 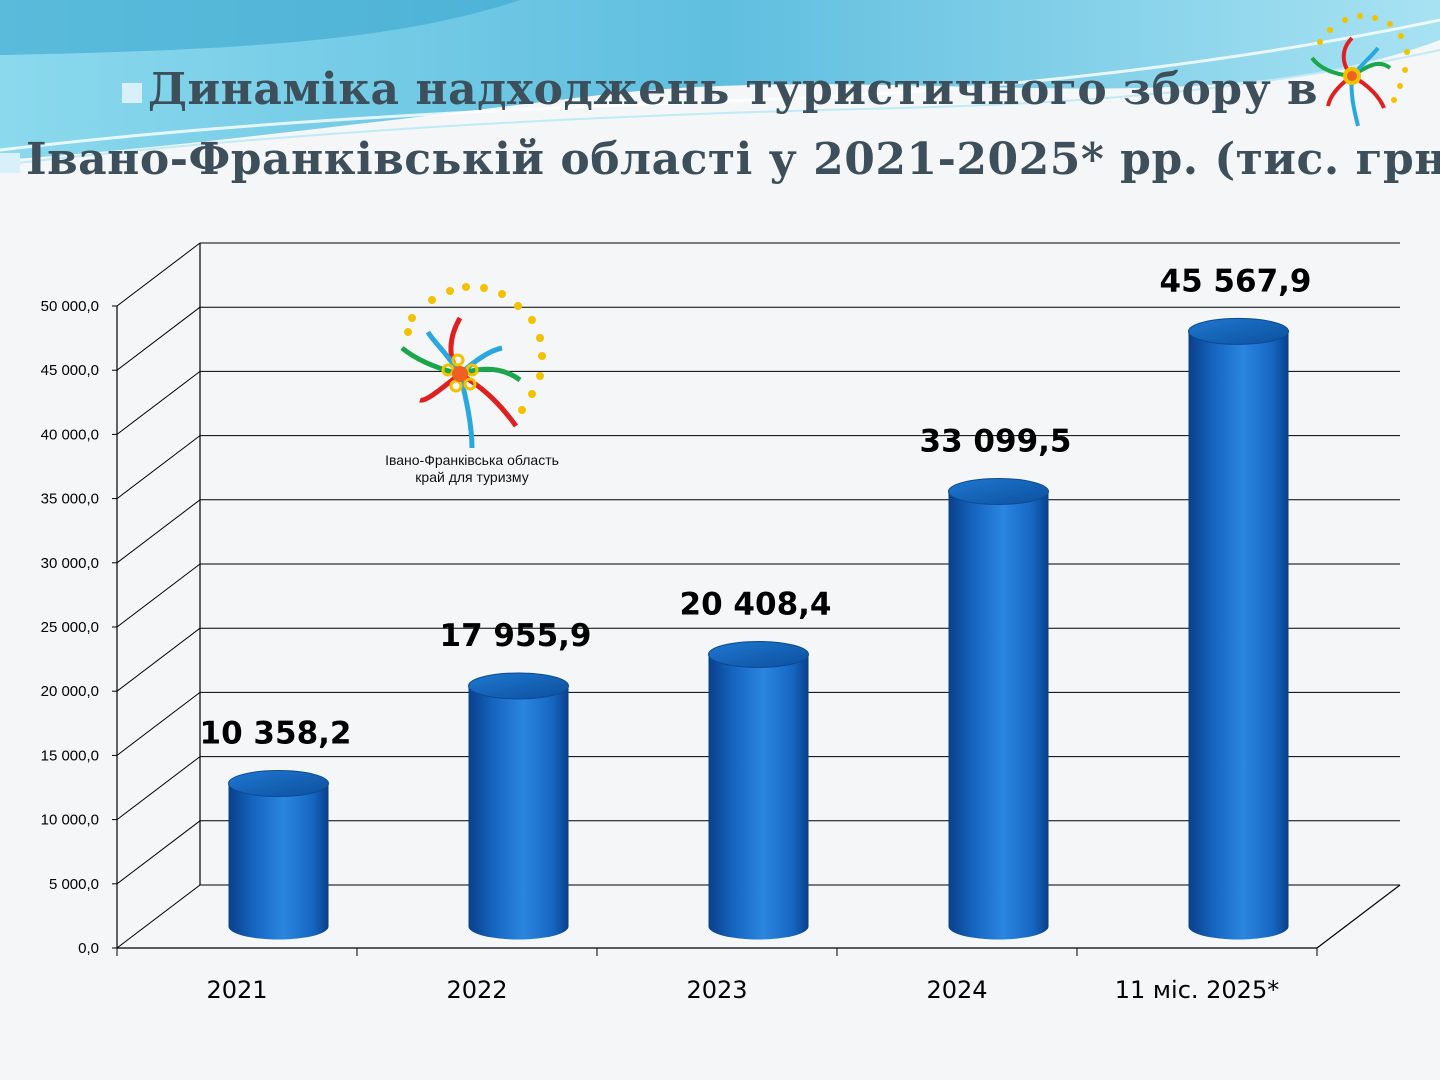 What do you see at coordinates (70, 370) in the screenshot?
I see `y-tick-label: 45 000,0` at bounding box center [70, 370].